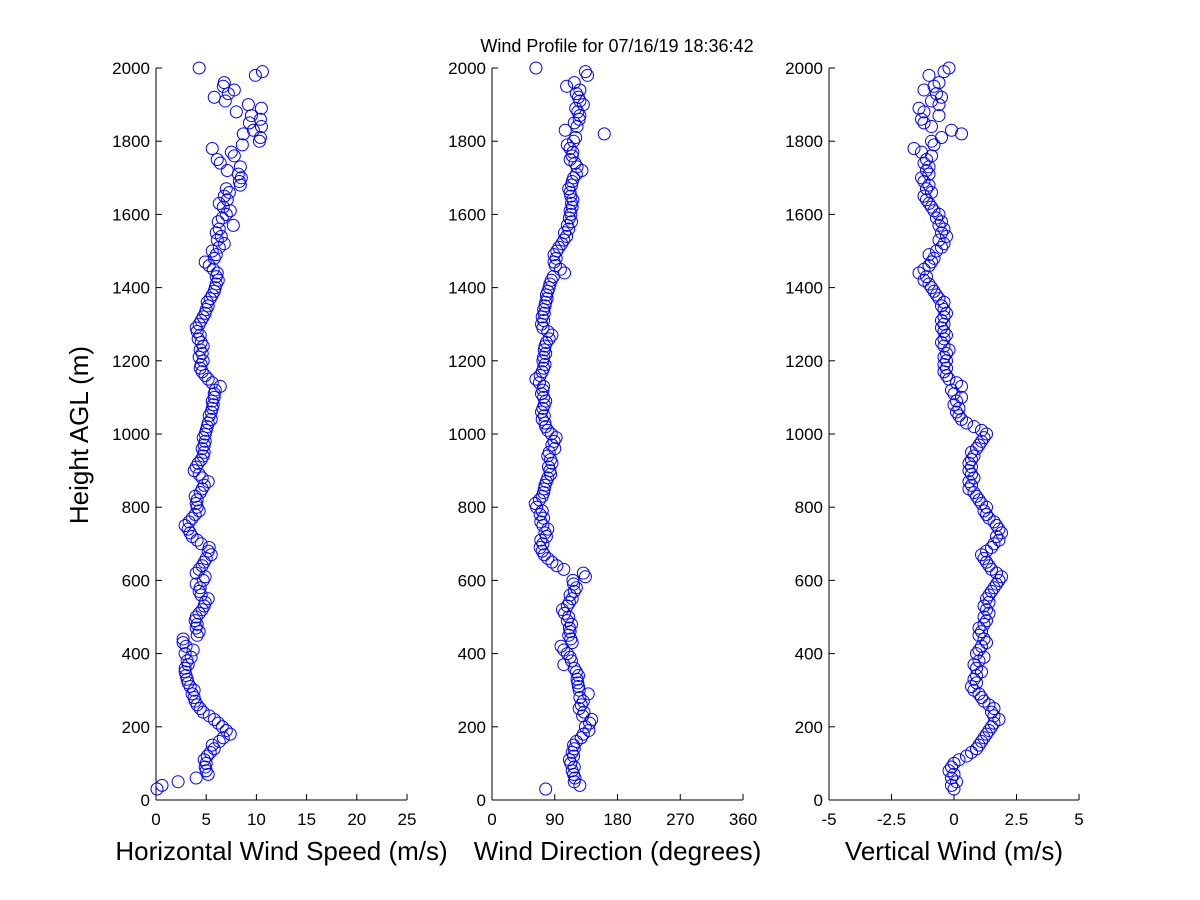 The height and width of the screenshot is (900, 1200). What do you see at coordinates (155, 819) in the screenshot?
I see `x-tick-label: 0` at bounding box center [155, 819].